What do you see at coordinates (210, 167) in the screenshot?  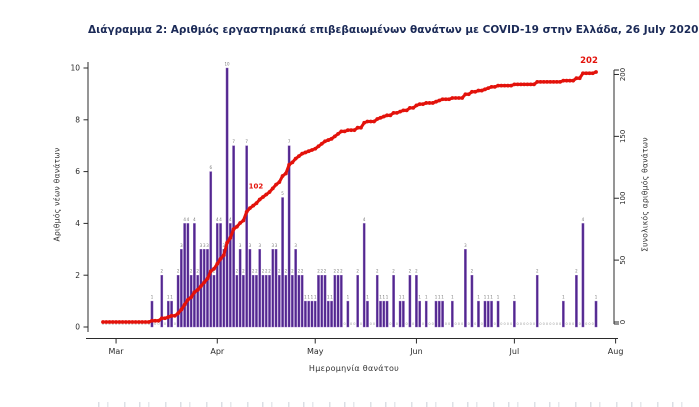 I see `bar-value-label: 6` at bounding box center [210, 167].